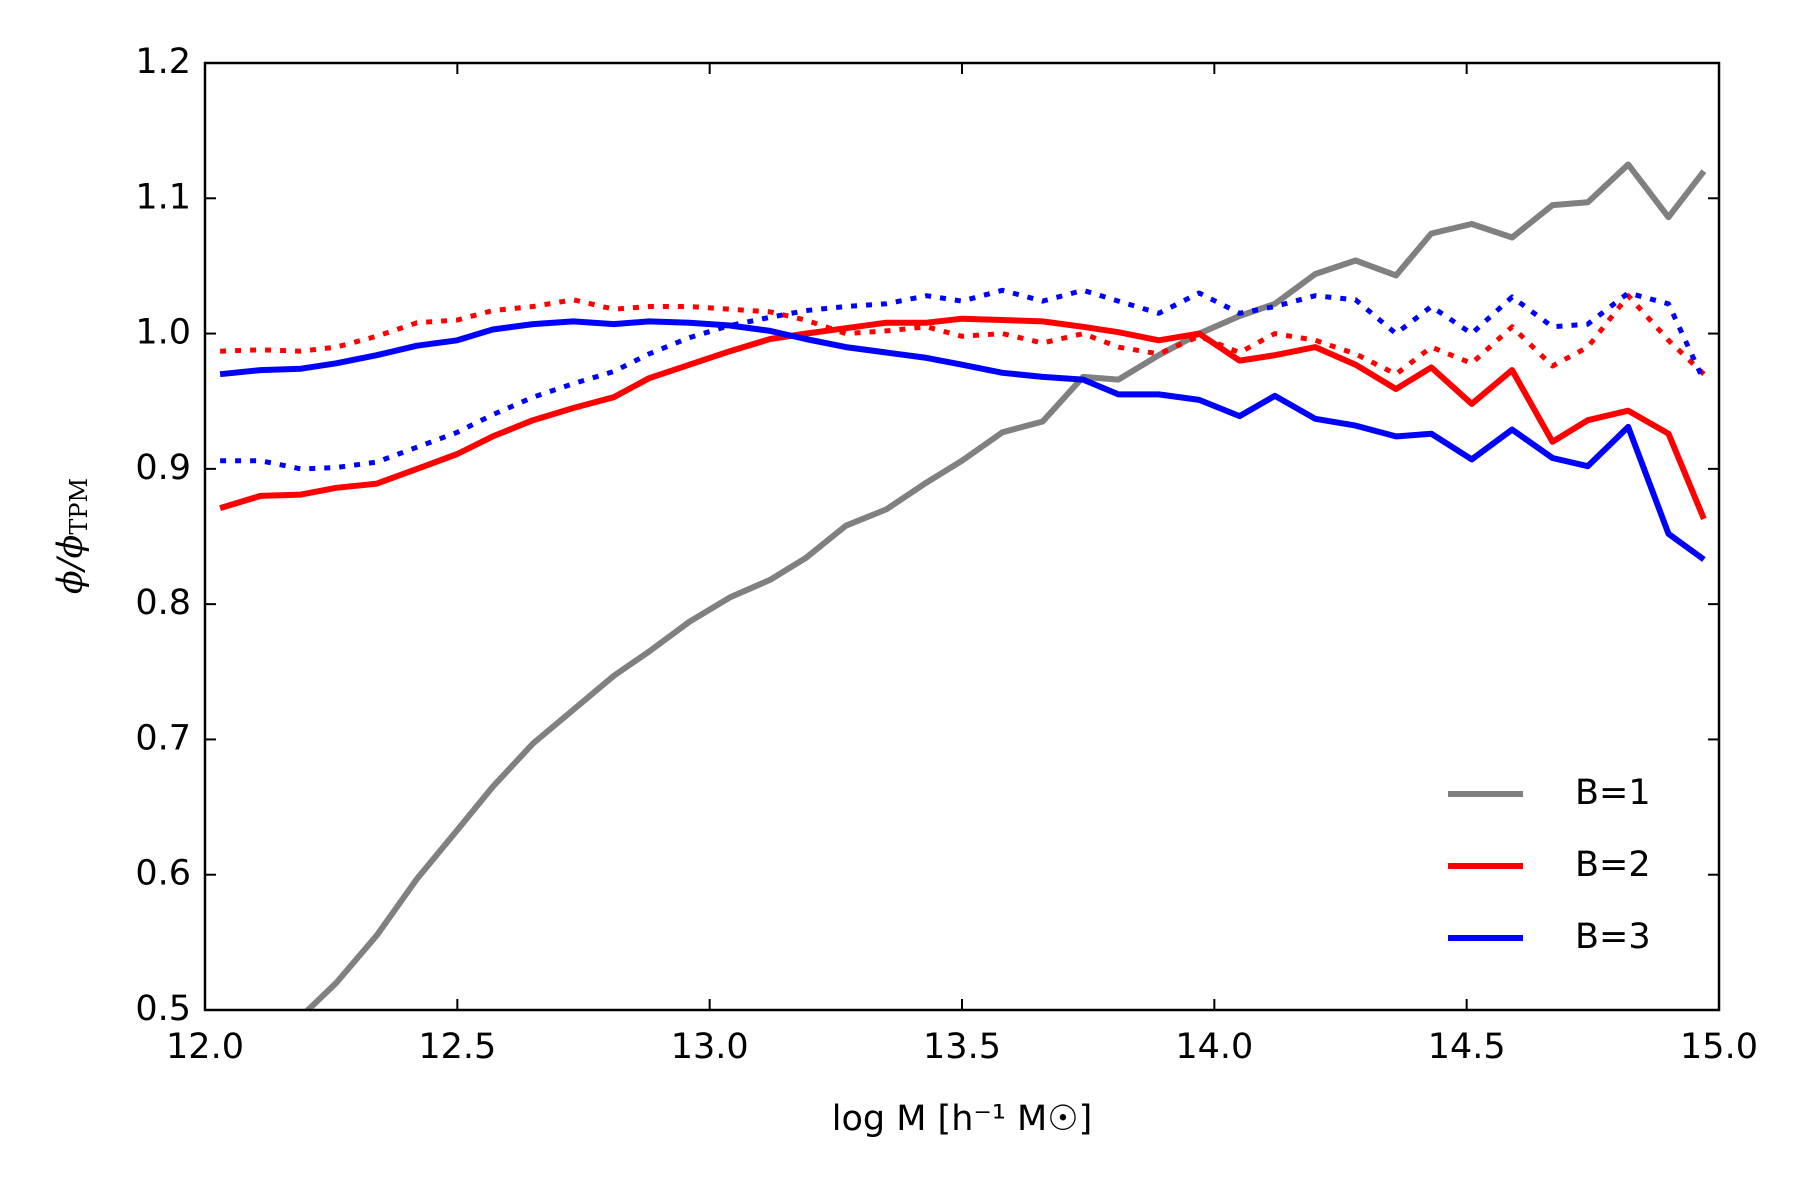 The image size is (1800, 1200). What do you see at coordinates (1467, 1047) in the screenshot?
I see `x-tick-label: 14.5` at bounding box center [1467, 1047].